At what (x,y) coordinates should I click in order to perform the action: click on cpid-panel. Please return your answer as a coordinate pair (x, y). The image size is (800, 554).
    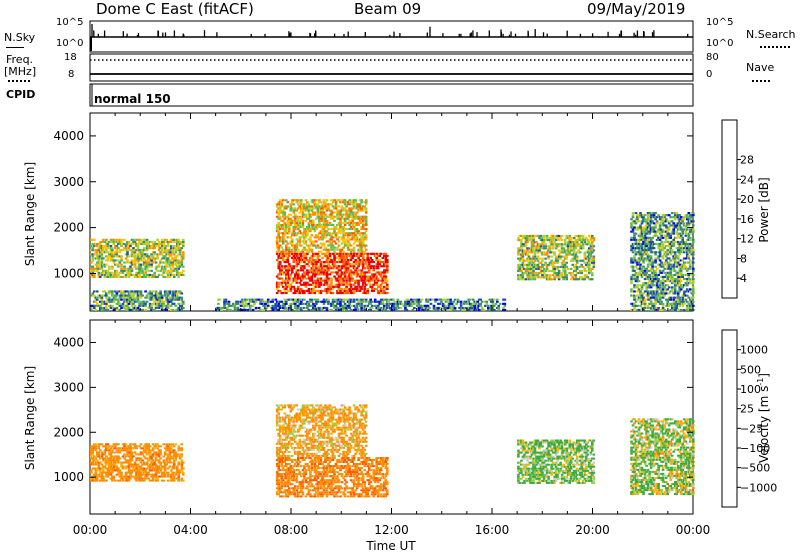
    Looking at the image, I should click on (391, 95).